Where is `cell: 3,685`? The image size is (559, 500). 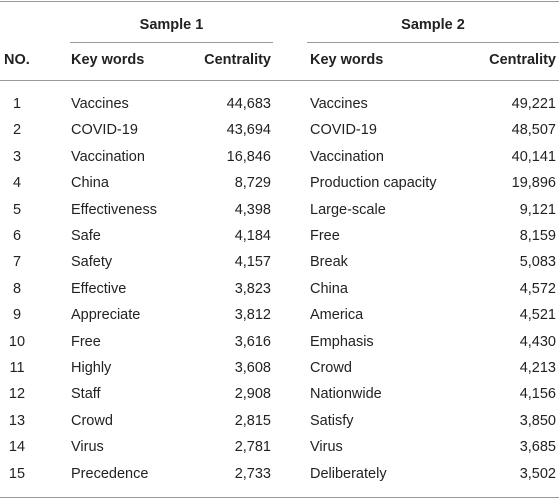
cell: 3,685 is located at coordinates (537, 447).